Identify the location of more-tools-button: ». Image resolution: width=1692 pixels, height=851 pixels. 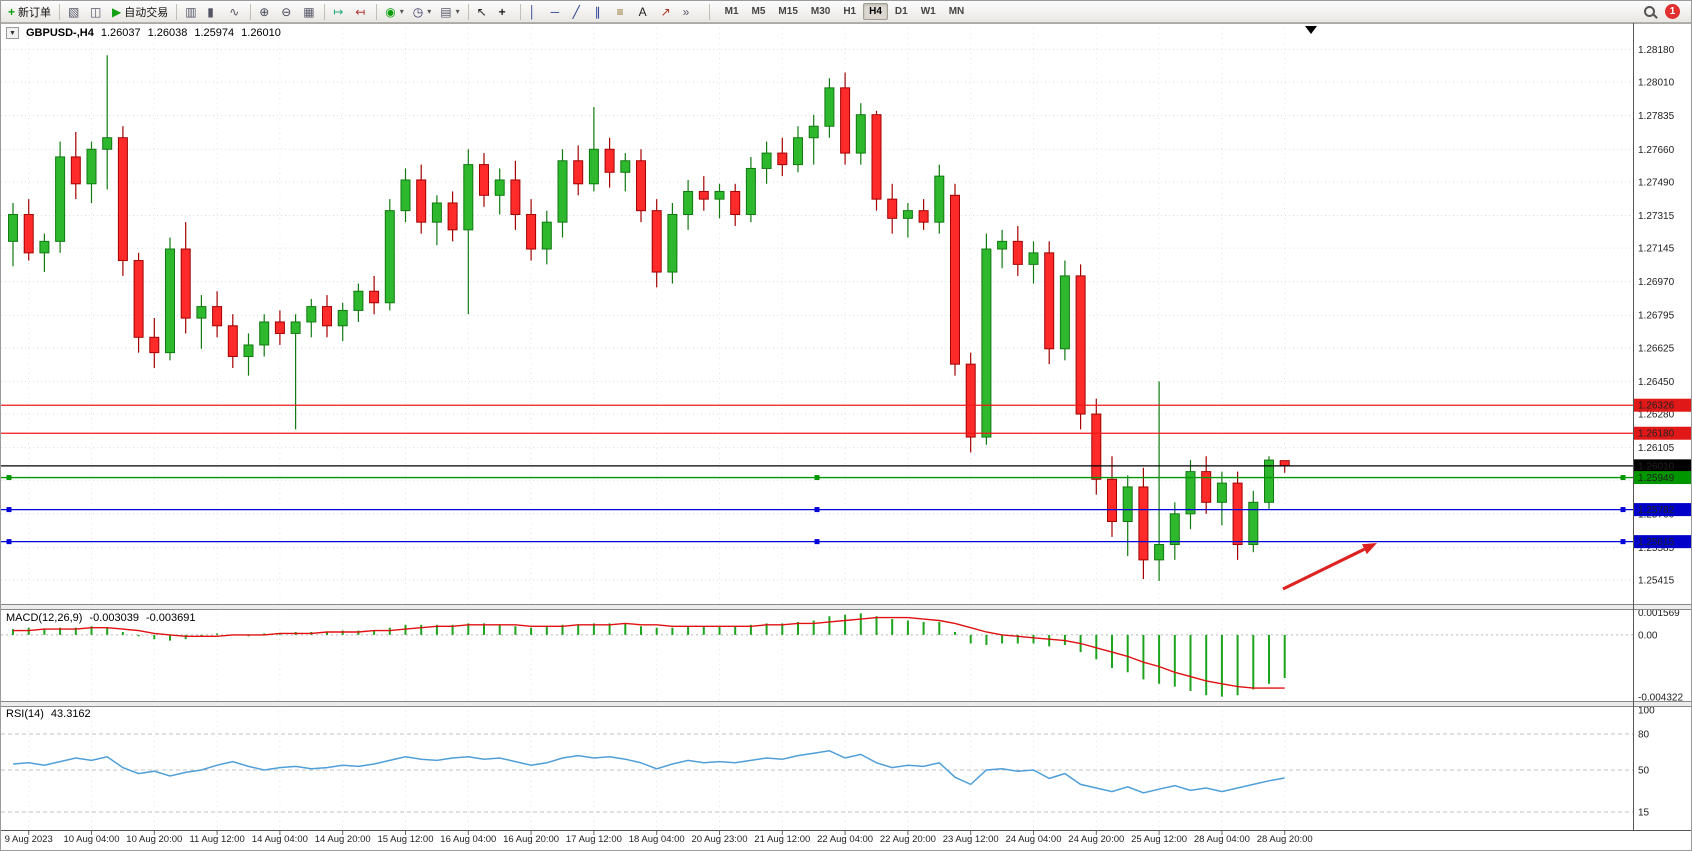
(689, 11).